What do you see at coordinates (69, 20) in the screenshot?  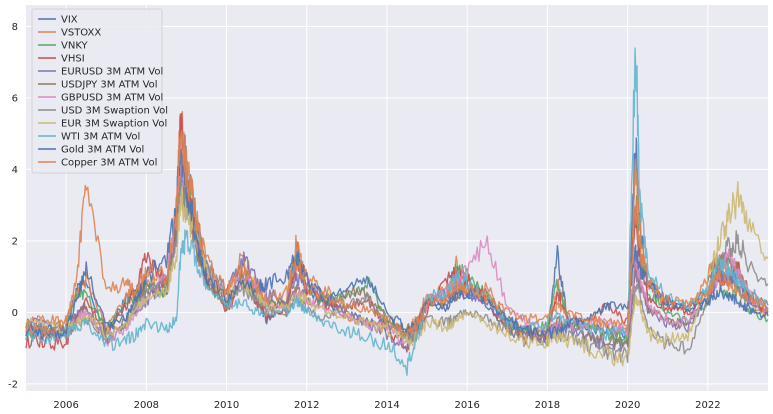 I see `legend-entry: VIX` at bounding box center [69, 20].